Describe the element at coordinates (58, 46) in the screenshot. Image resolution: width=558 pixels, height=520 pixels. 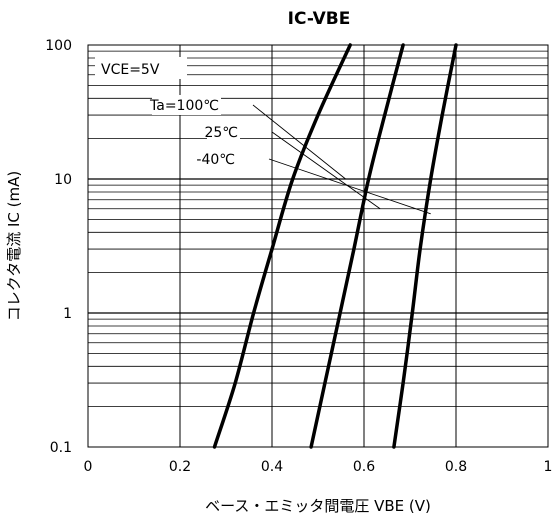
I see `y-tick-label: 100` at that location.